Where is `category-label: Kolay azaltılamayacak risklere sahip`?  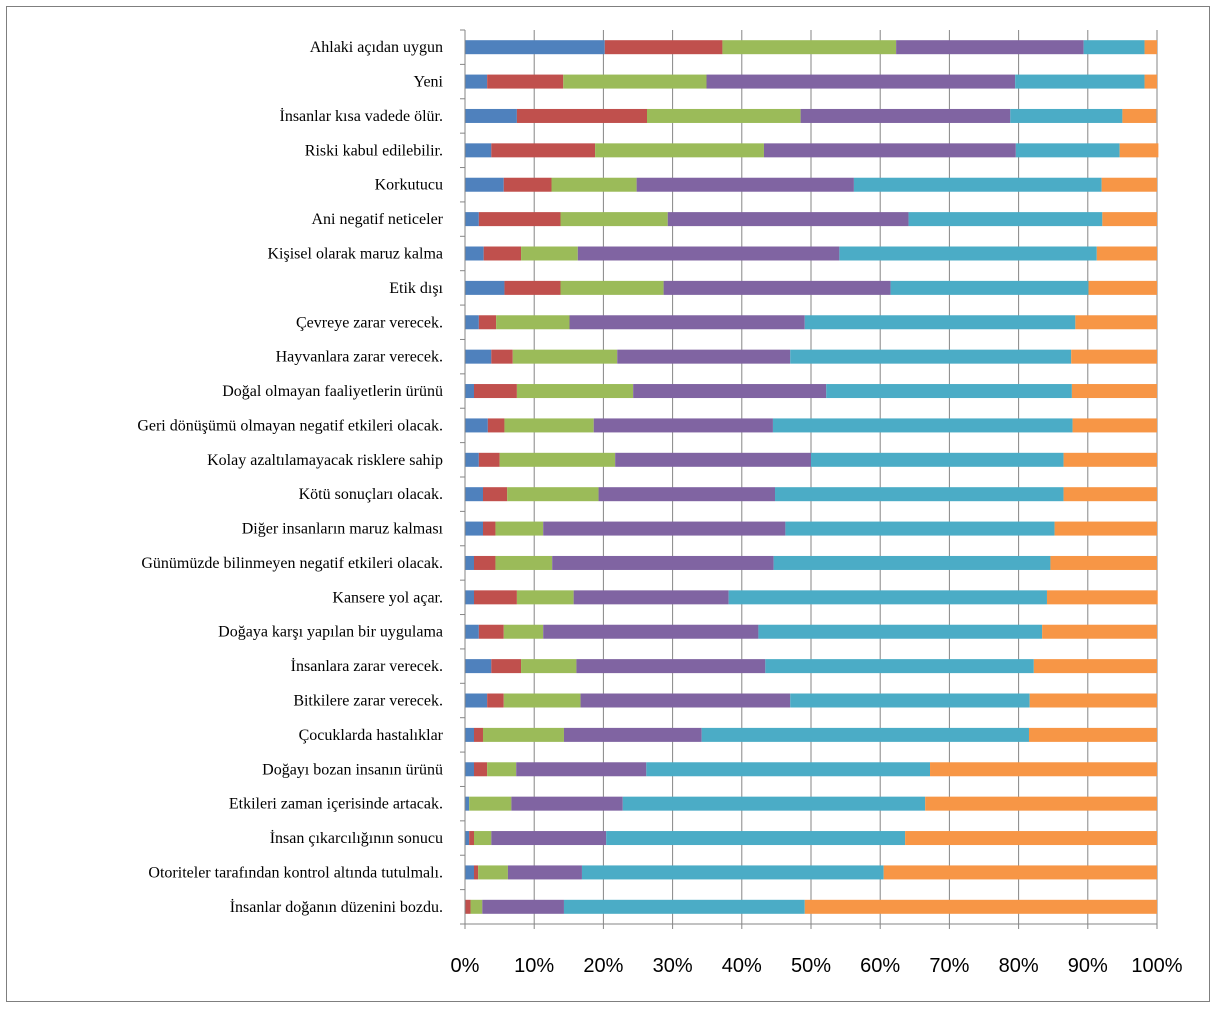 category-label: Kolay azaltılamayacak risklere sahip is located at coordinates (325, 460).